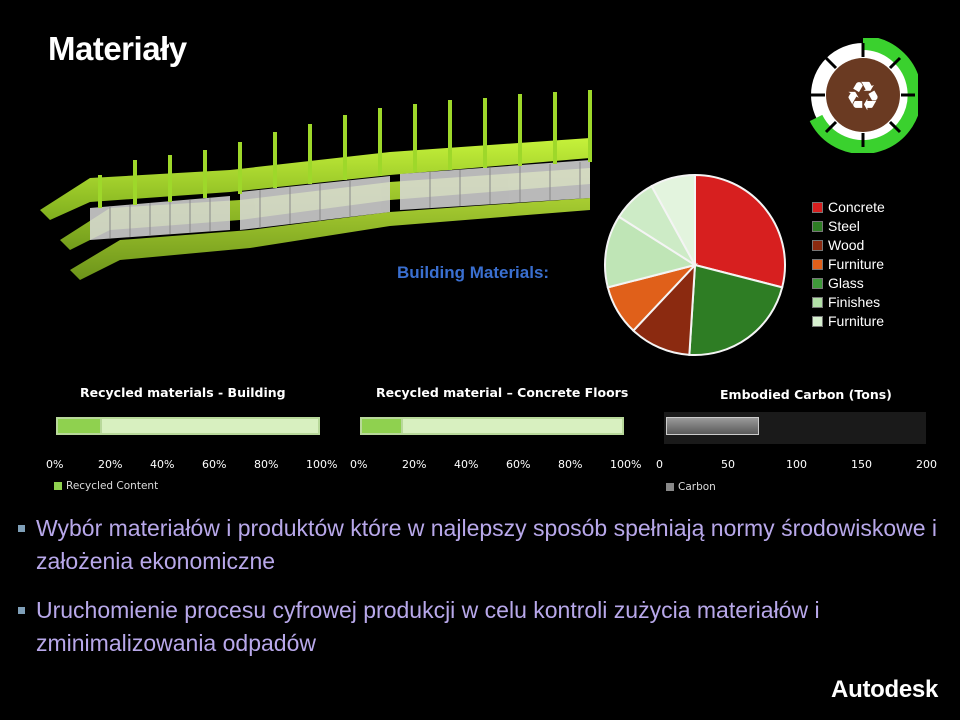 Image resolution: width=960 pixels, height=720 pixels. I want to click on pie-slice-furniture, so click(673, 219).